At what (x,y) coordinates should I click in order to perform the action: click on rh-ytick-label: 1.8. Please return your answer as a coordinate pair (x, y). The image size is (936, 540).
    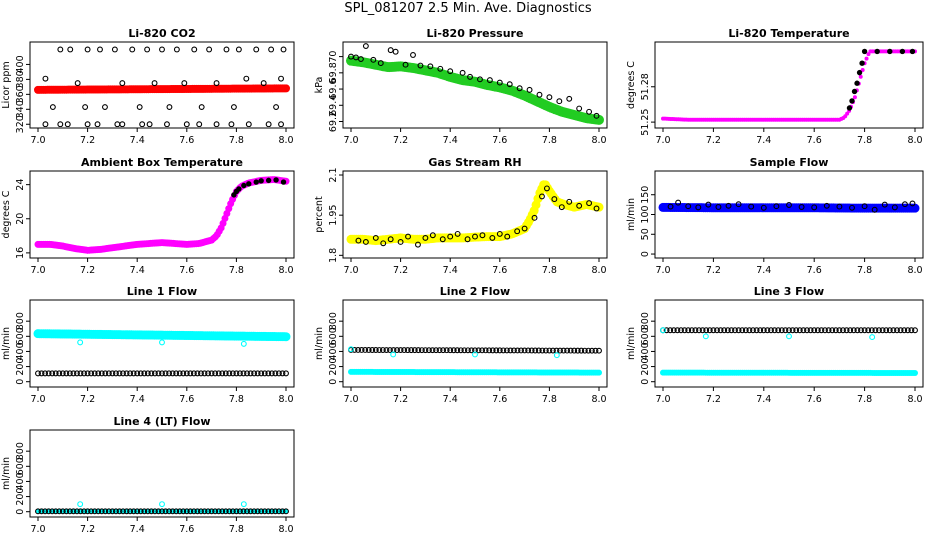
    Looking at the image, I should click on (333, 255).